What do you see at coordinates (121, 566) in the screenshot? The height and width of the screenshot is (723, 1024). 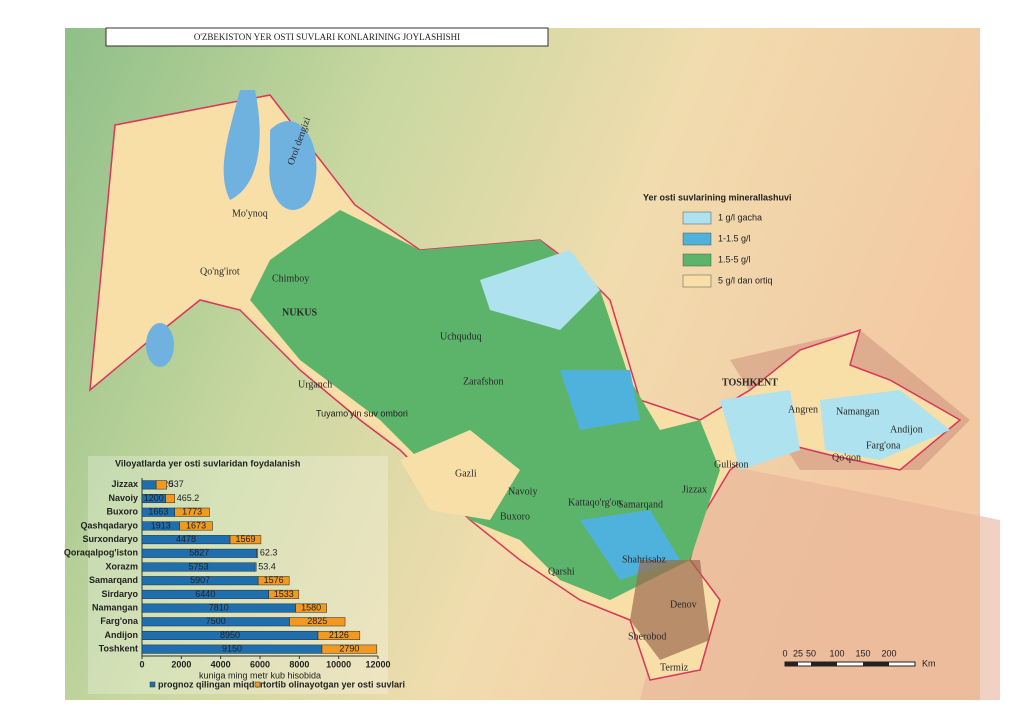 I see `category-label: Xorazm` at bounding box center [121, 566].